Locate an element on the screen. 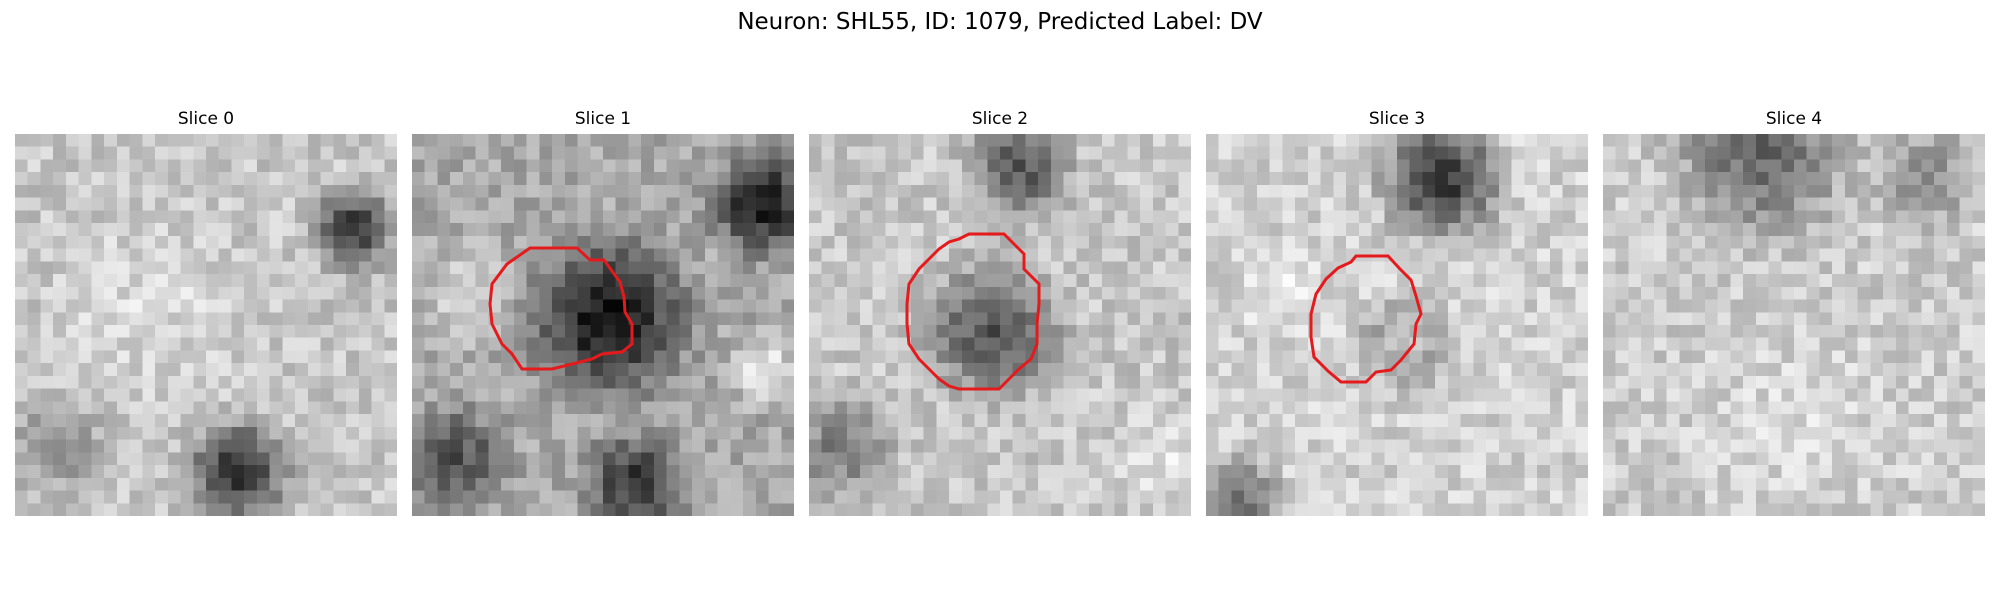 The height and width of the screenshot is (600, 2000). slice-title: Slice 0 is located at coordinates (206, 119).